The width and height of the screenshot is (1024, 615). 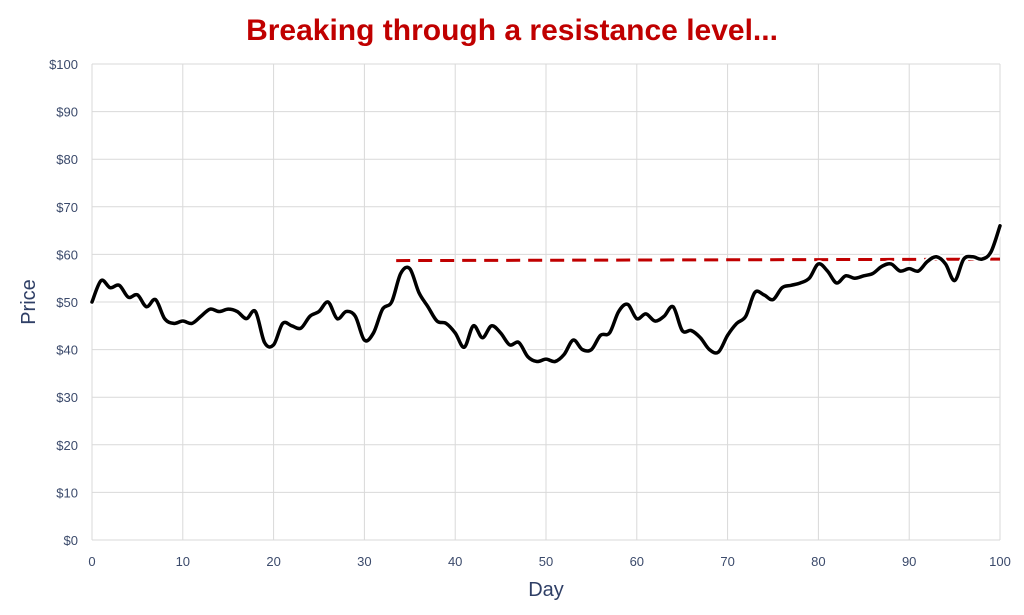 What do you see at coordinates (67, 112) in the screenshot?
I see `y-tick-label: $90` at bounding box center [67, 112].